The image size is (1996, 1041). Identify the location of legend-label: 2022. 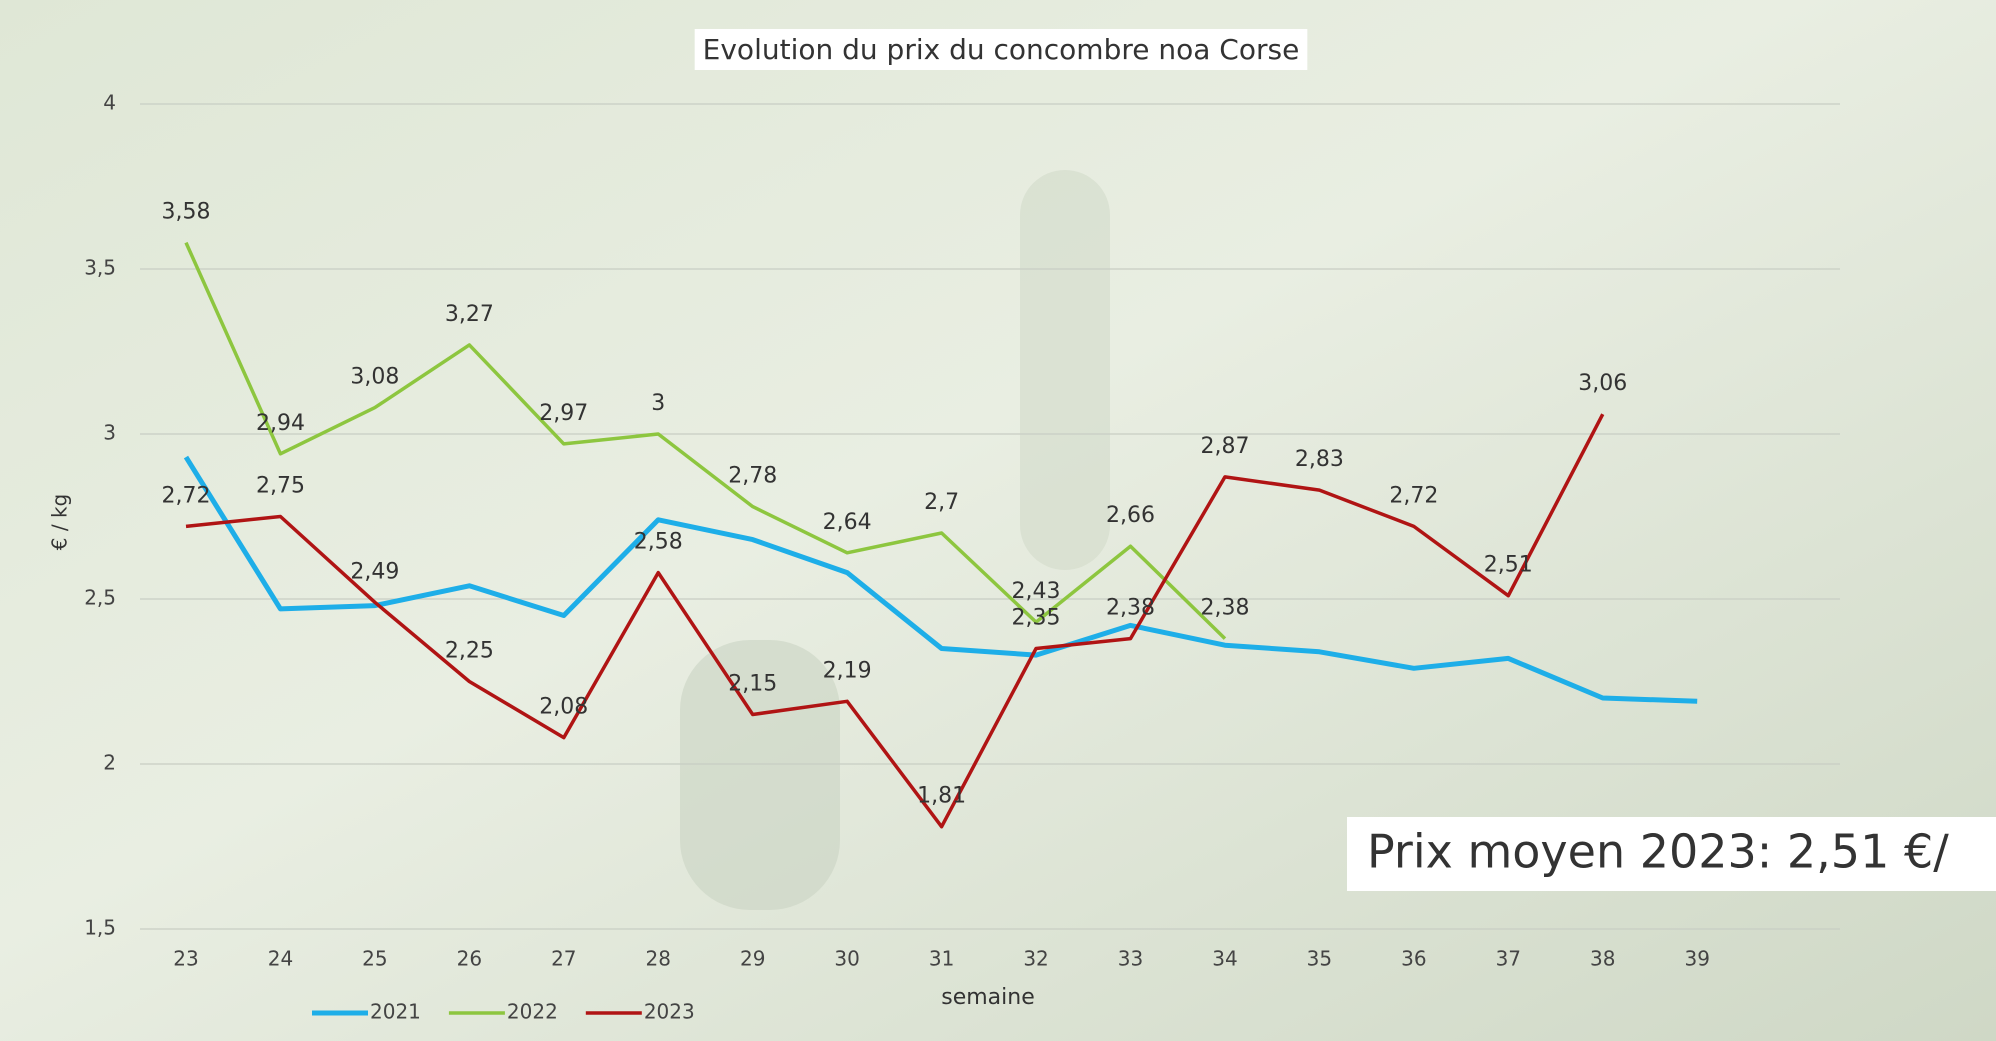
(532, 1012).